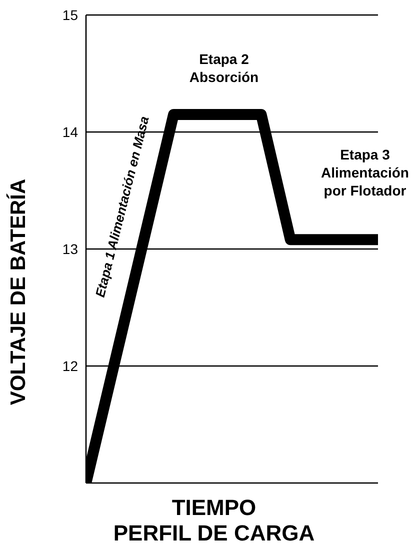 The height and width of the screenshot is (545, 417). Describe the element at coordinates (224, 68) in the screenshot. I see `annotation: Etapa 2 Absorción` at that location.